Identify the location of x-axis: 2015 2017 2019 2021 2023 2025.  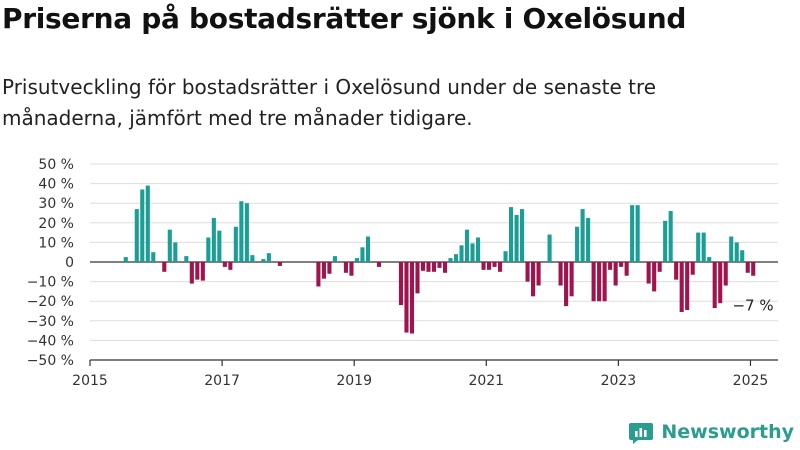
(425, 374).